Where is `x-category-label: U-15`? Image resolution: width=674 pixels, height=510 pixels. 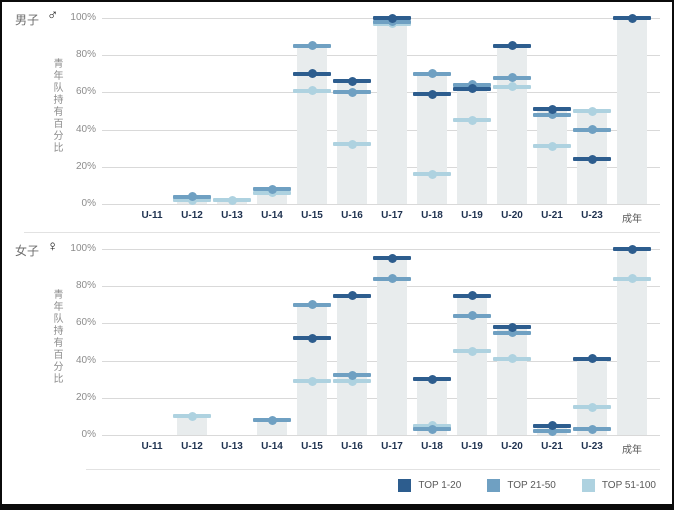
x-category-label: U-15 is located at coordinates (312, 215).